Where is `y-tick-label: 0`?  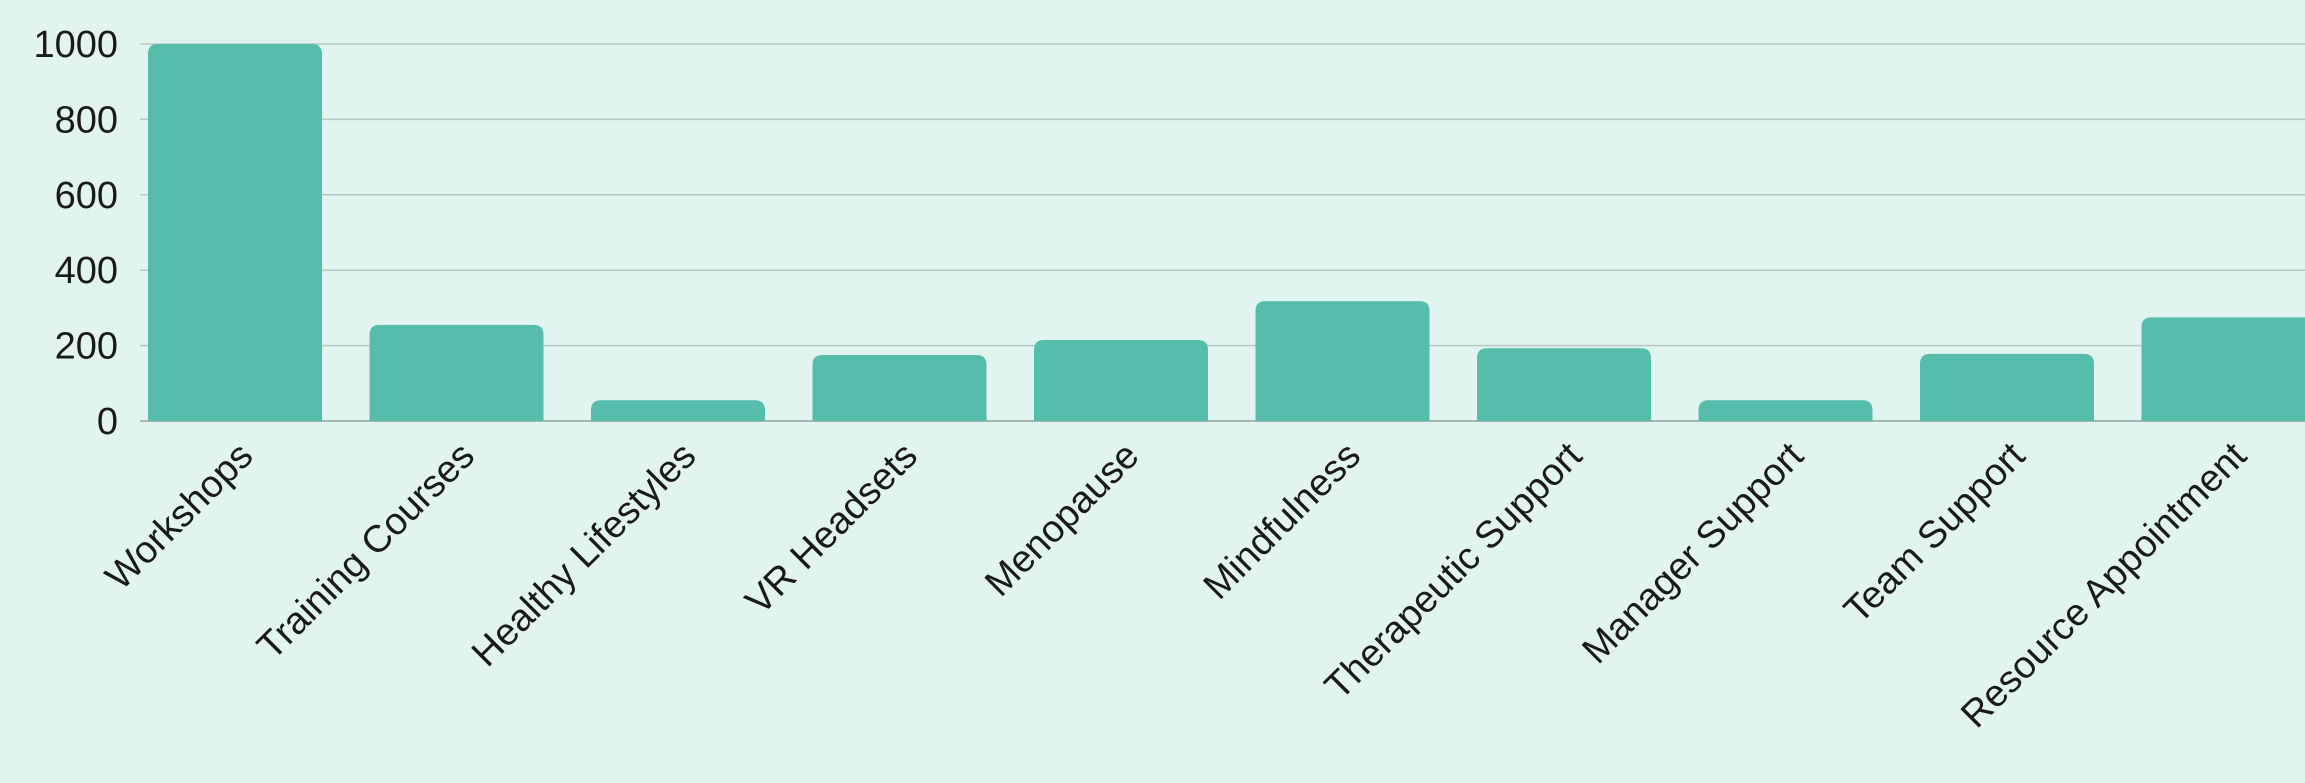 y-tick-label: 0 is located at coordinates (107, 422).